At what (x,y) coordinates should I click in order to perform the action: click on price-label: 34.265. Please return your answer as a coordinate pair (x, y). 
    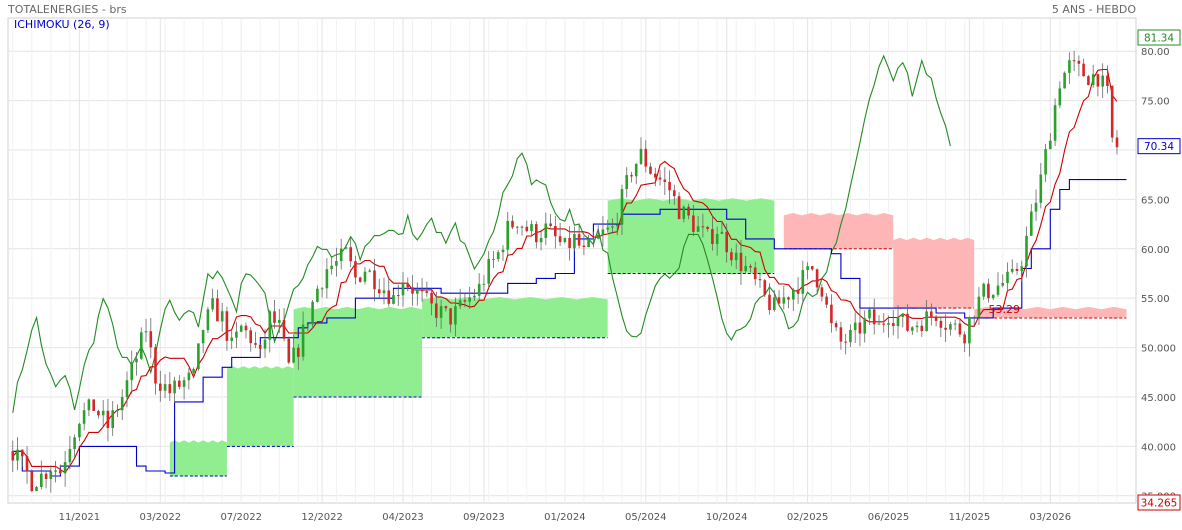
    Looking at the image, I should click on (1159, 502).